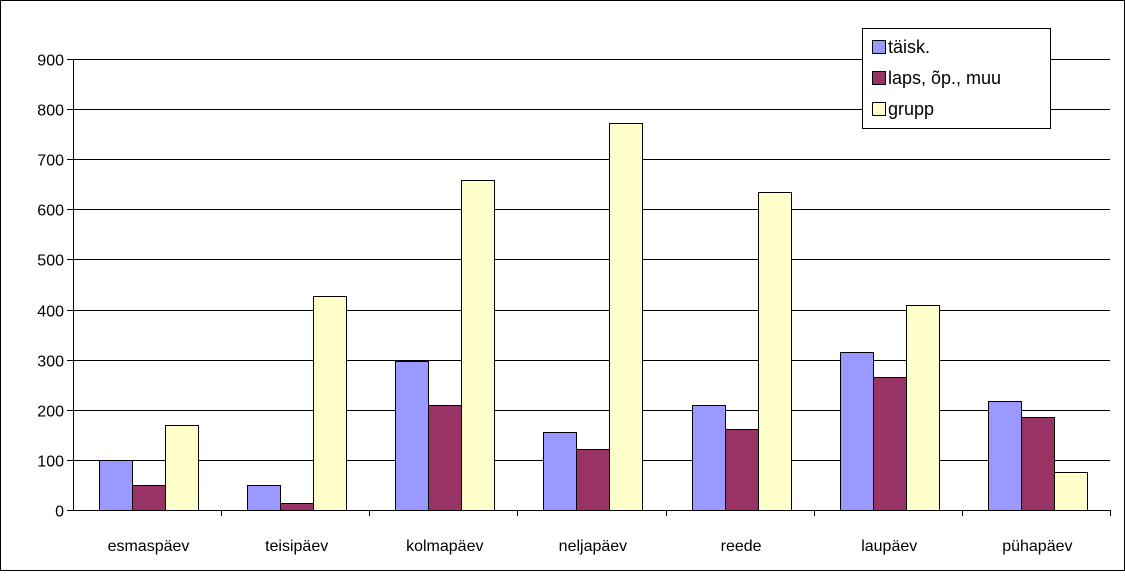 Image resolution: width=1125 pixels, height=576 pixels. Describe the element at coordinates (911, 109) in the screenshot. I see `legend-label-3: grupp` at that location.